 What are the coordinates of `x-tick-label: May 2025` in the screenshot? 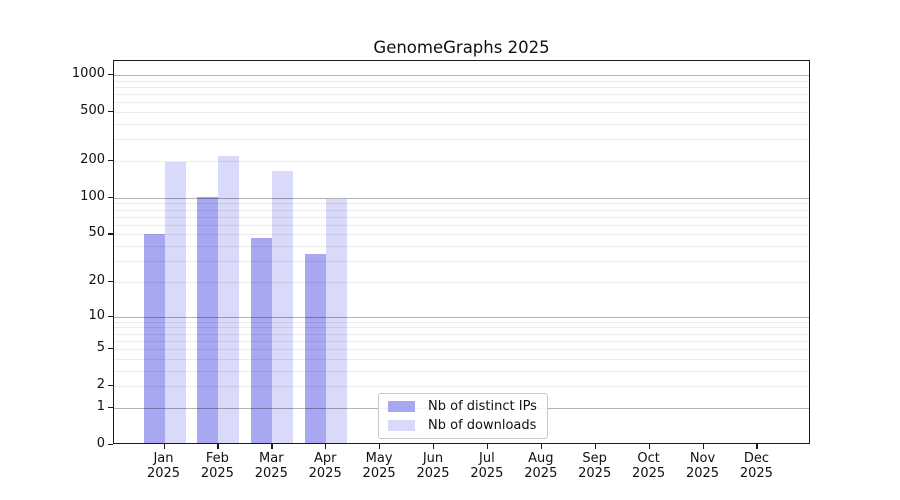 It's located at (379, 466).